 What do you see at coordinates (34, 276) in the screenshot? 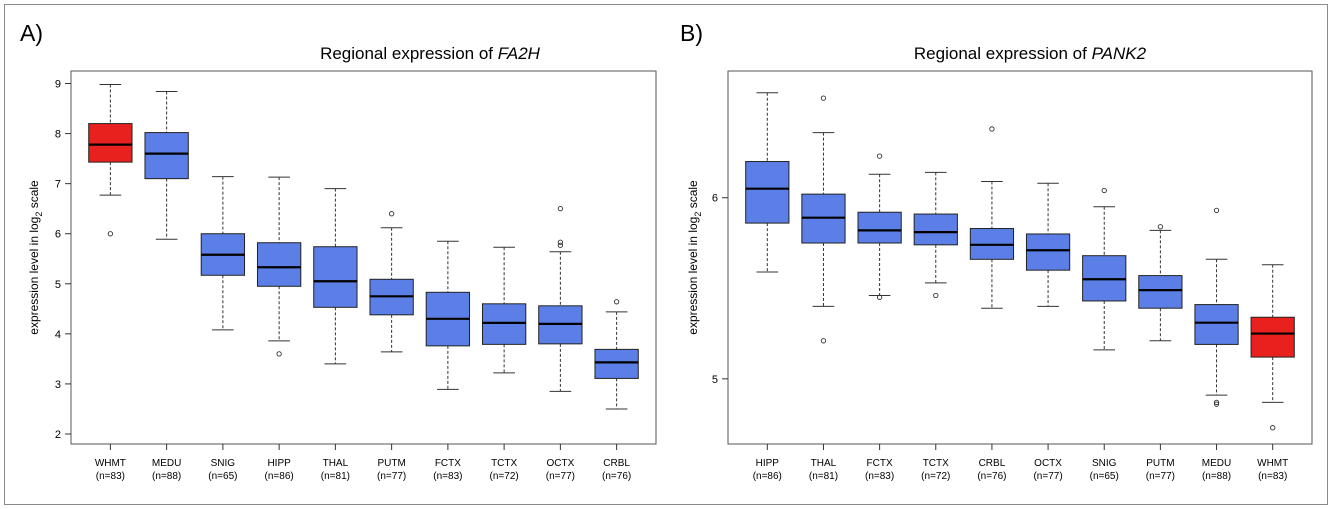
I see `panel-a-ylabel-main: expression level in log` at bounding box center [34, 276].